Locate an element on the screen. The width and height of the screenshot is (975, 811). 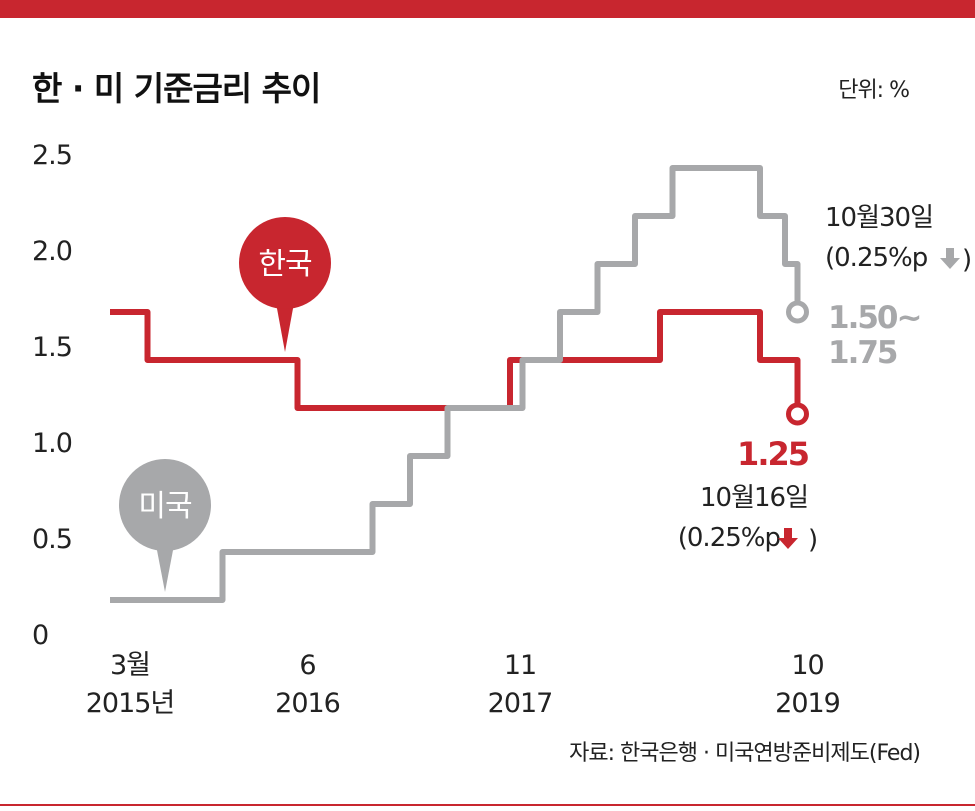
us-callout-bubble is located at coordinates (165, 505).